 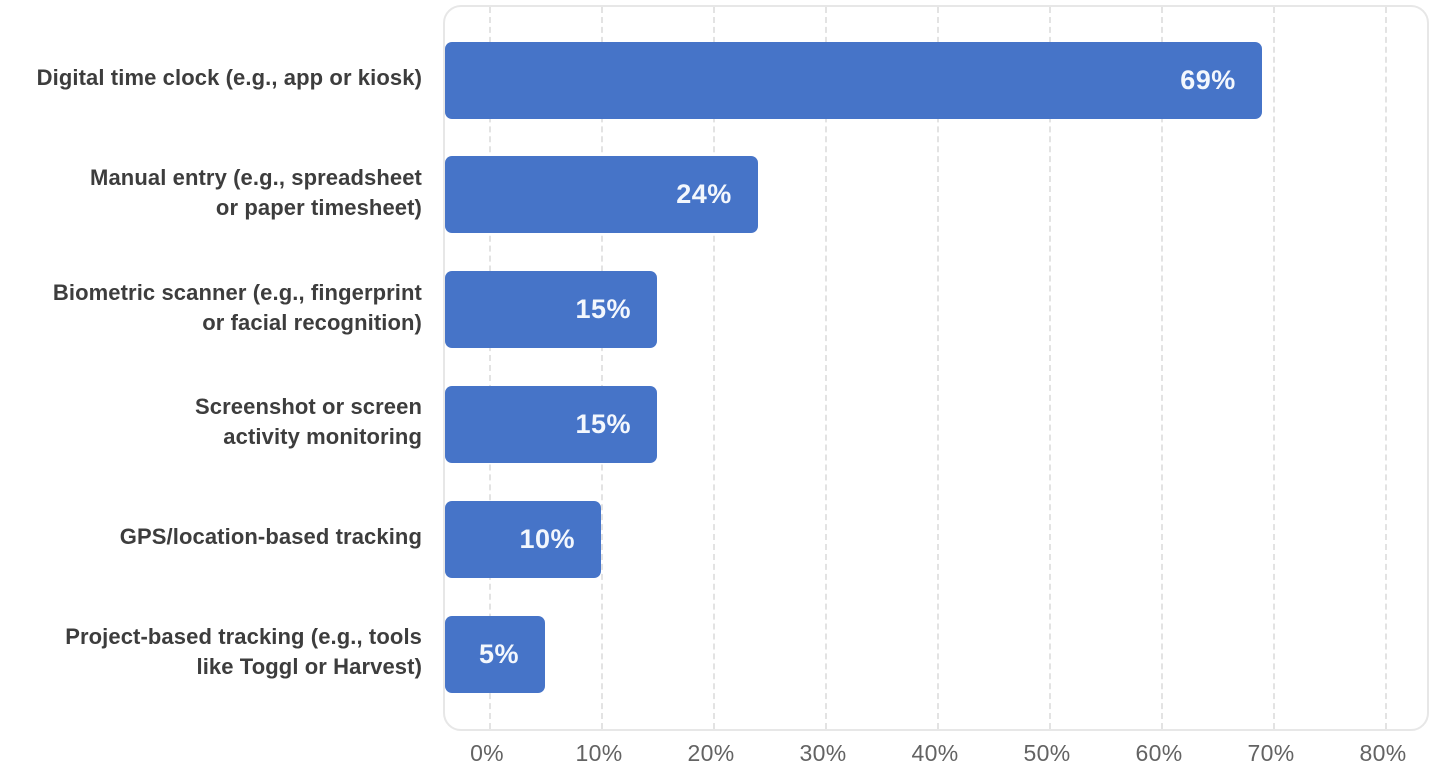 What do you see at coordinates (711, 753) in the screenshot?
I see `x-tick-label: 20%` at bounding box center [711, 753].